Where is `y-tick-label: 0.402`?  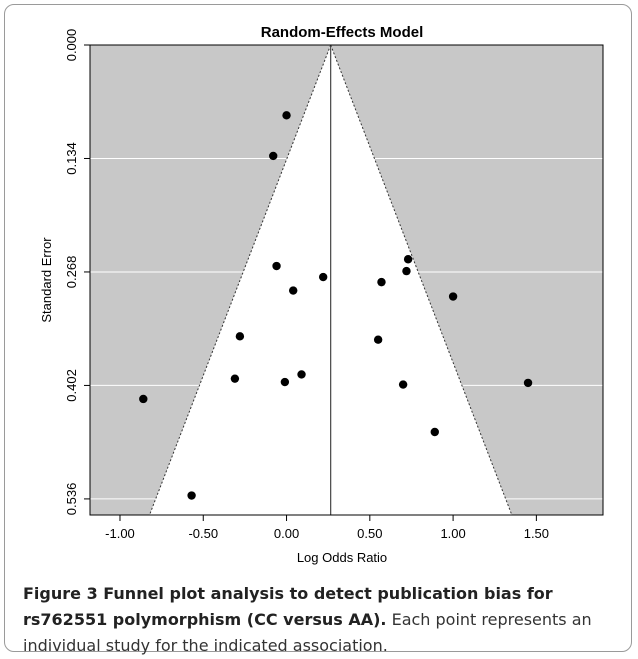 y-tick-label: 0.402 is located at coordinates (71, 385).